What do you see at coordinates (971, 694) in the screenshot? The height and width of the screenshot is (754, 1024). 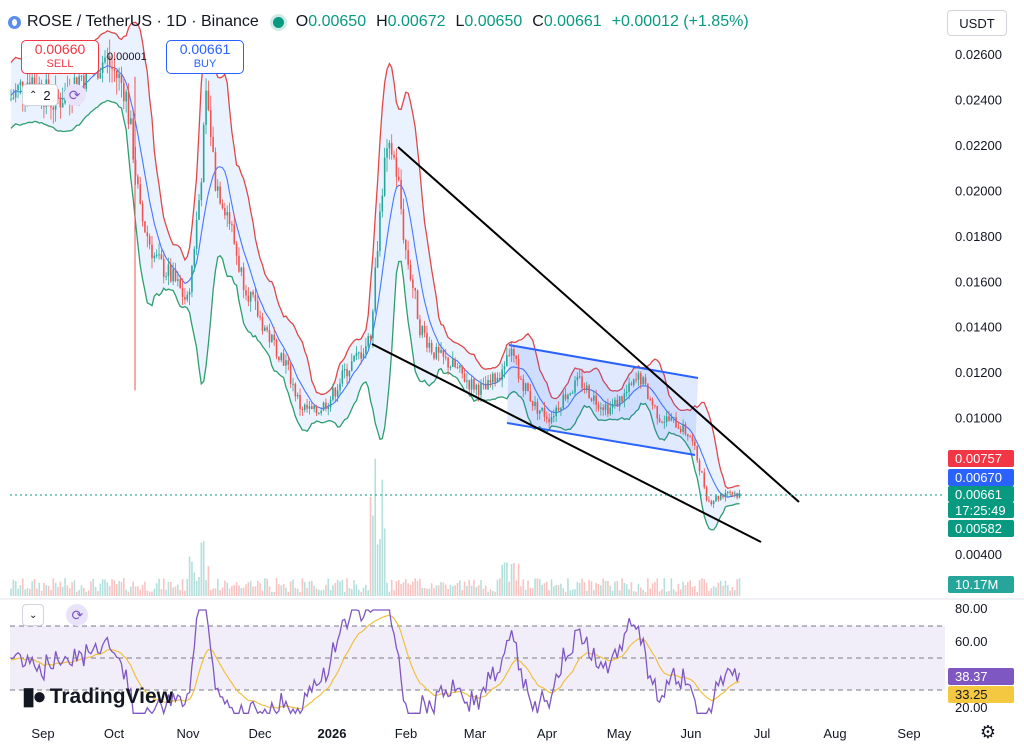 I see `svg-text: 33.25` at bounding box center [971, 694].